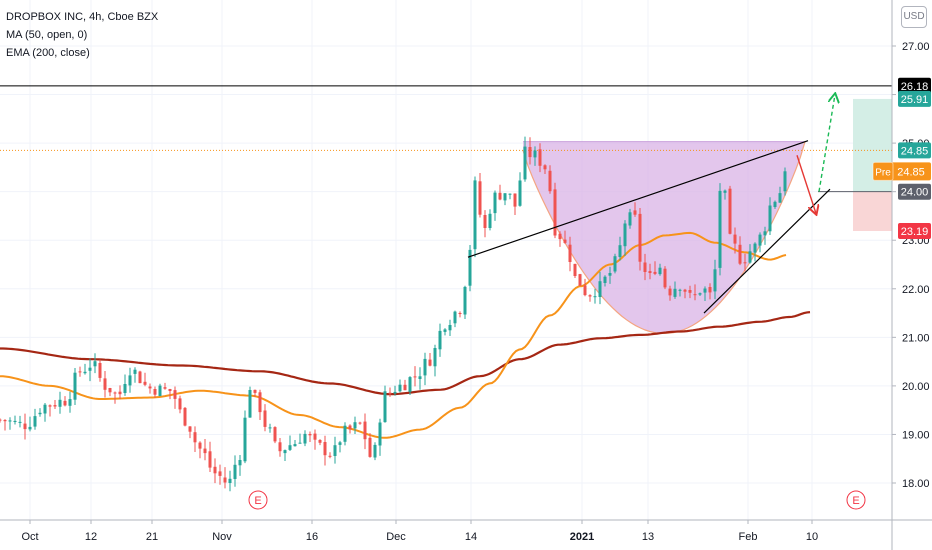 This screenshot has height=550, width=932. What do you see at coordinates (405, 353) in the screenshot?
I see `ema-path` at bounding box center [405, 353].